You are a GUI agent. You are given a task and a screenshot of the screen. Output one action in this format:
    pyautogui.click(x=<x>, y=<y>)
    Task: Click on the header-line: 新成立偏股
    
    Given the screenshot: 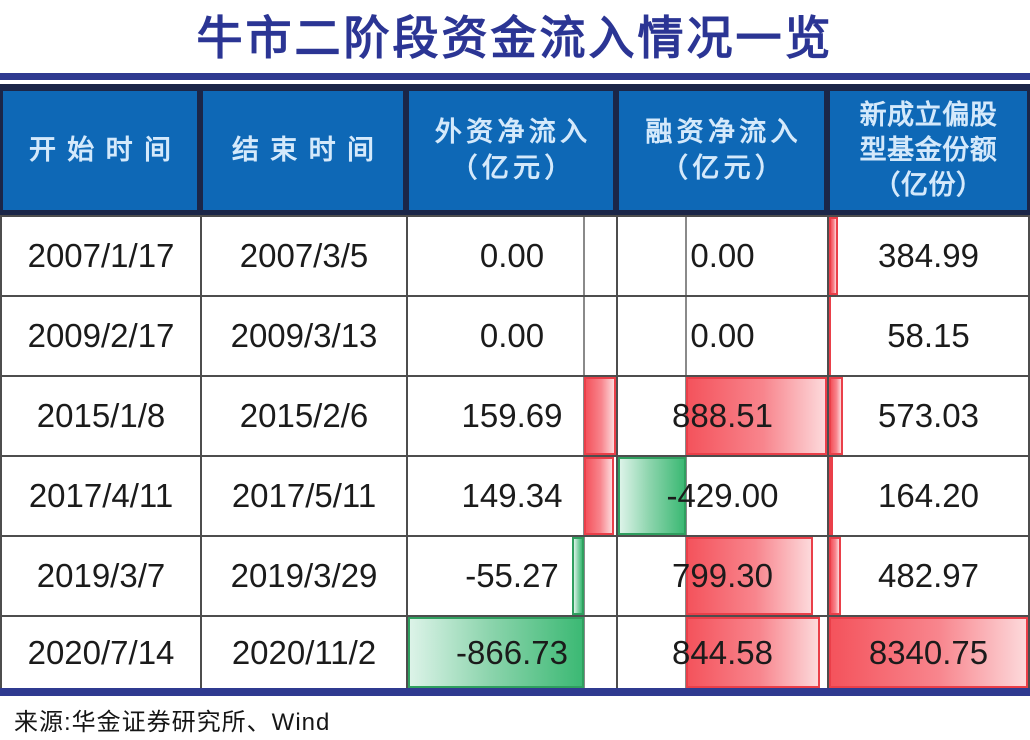 What is the action you would take?
    pyautogui.click(x=928, y=114)
    